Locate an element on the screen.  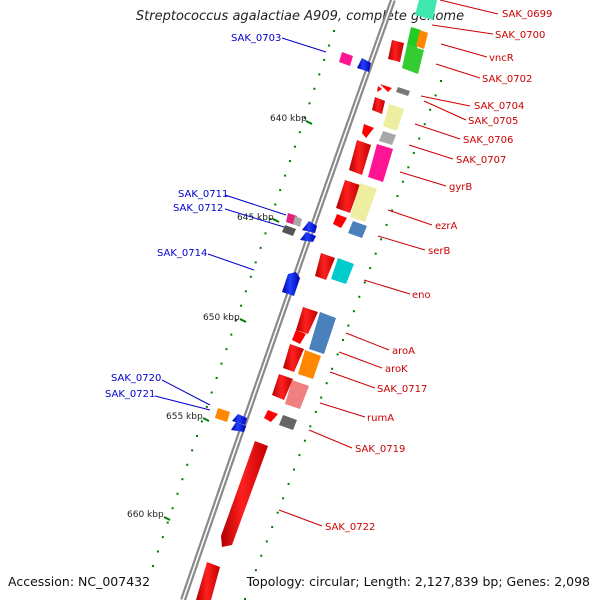
gene-label: eno is located at coordinates (421, 295).